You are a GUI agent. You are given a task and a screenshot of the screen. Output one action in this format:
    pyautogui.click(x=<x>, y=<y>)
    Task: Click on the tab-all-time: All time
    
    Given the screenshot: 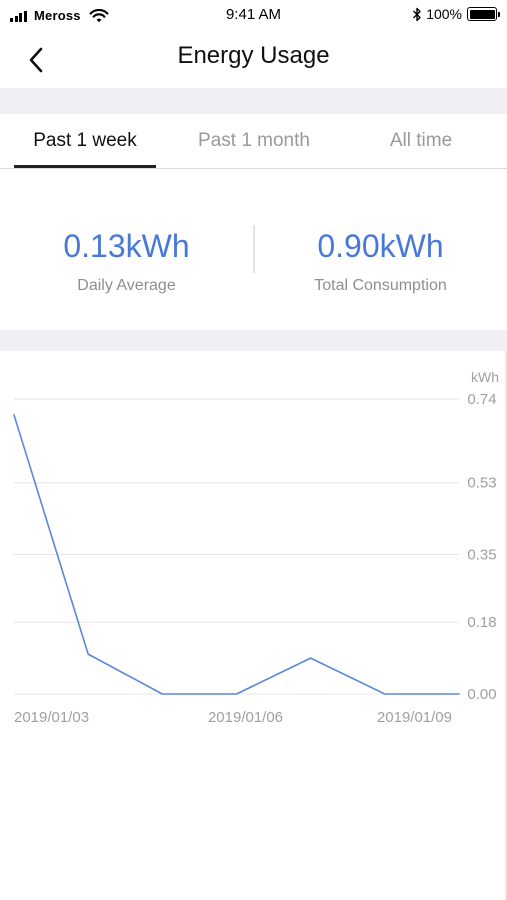 What is the action you would take?
    pyautogui.click(x=421, y=140)
    